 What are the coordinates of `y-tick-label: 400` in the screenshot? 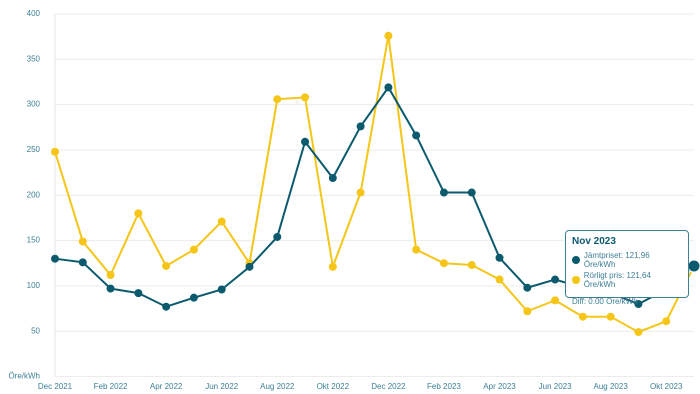 It's located at (34, 13).